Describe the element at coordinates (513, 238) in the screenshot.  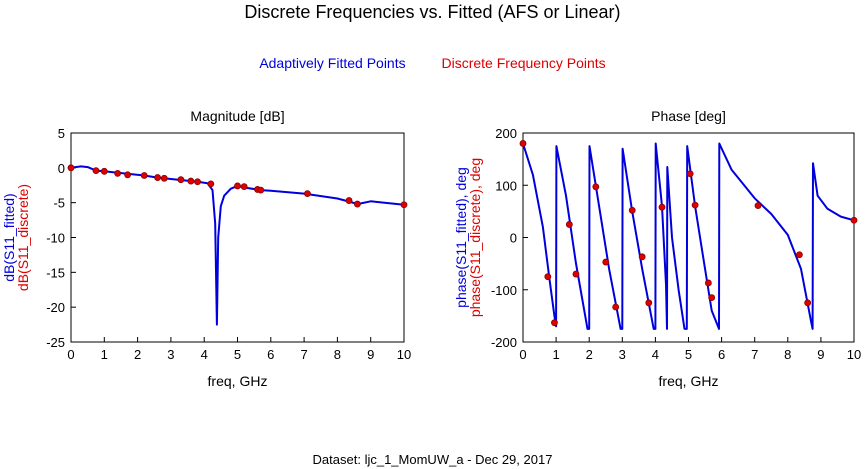
I see `phase-ytick-label: 0` at that location.